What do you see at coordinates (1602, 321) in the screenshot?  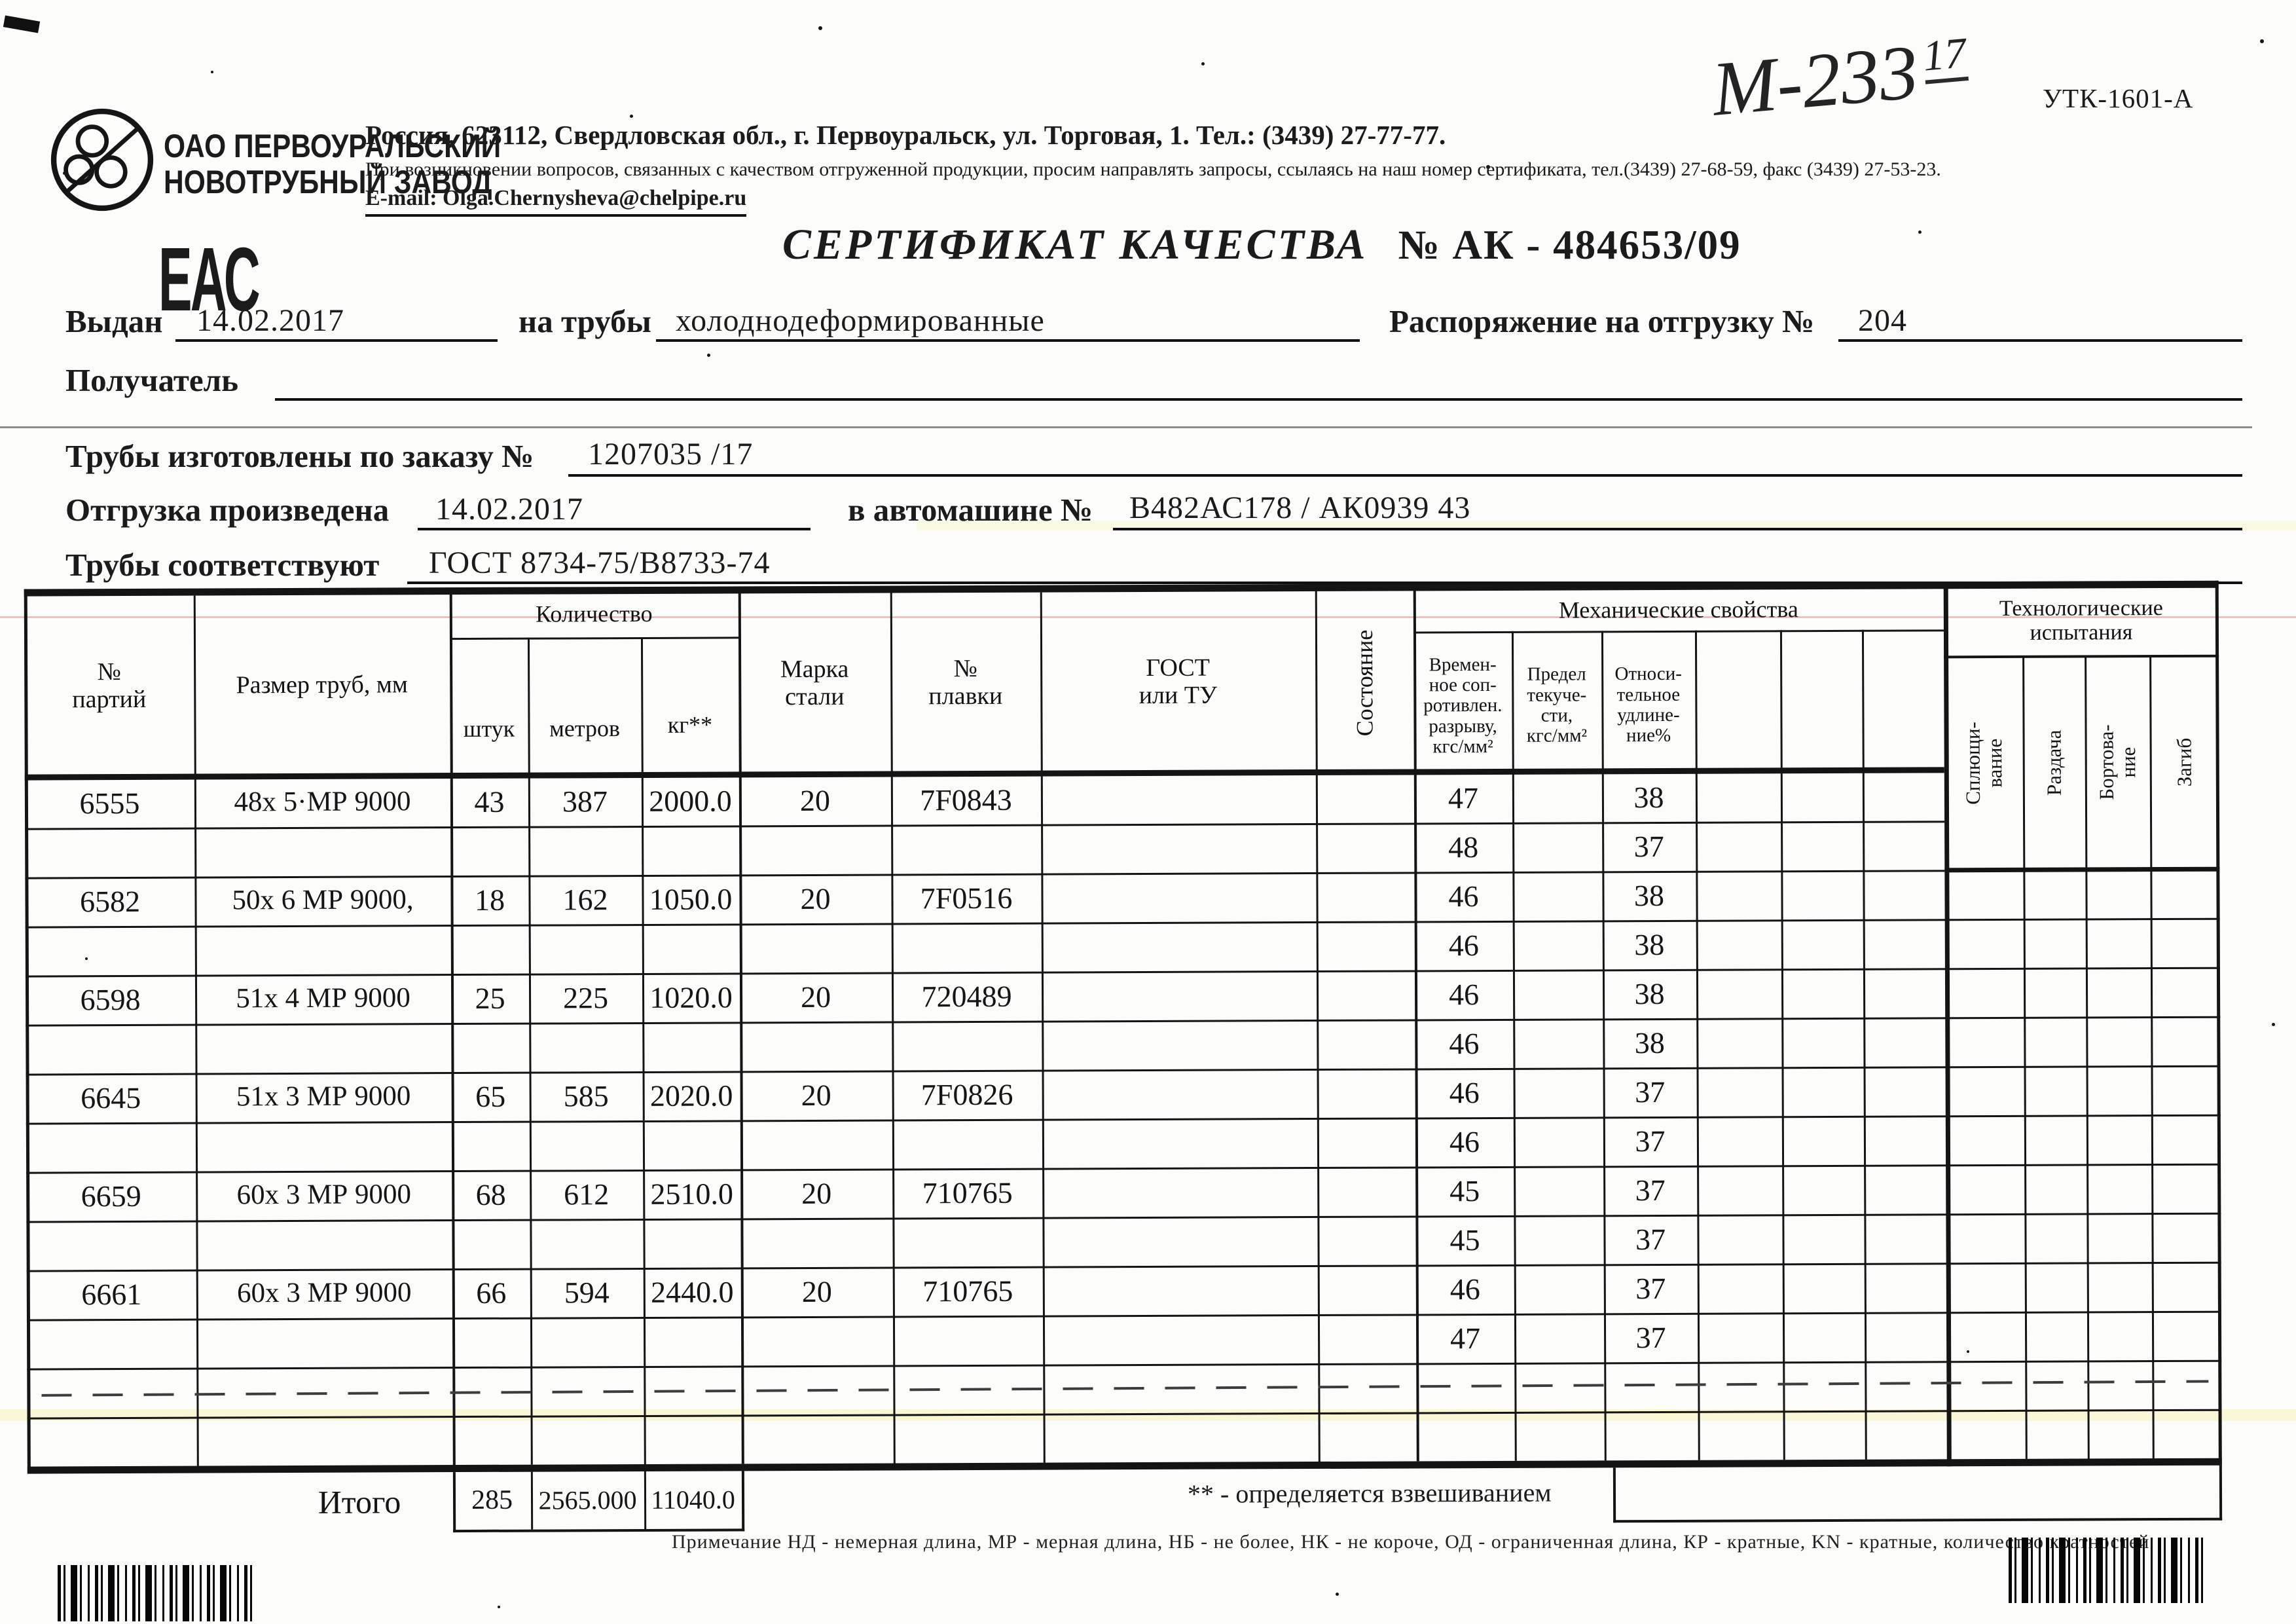 I see `dispatch-order-label: Распоряжение на отгрузку №` at bounding box center [1602, 321].